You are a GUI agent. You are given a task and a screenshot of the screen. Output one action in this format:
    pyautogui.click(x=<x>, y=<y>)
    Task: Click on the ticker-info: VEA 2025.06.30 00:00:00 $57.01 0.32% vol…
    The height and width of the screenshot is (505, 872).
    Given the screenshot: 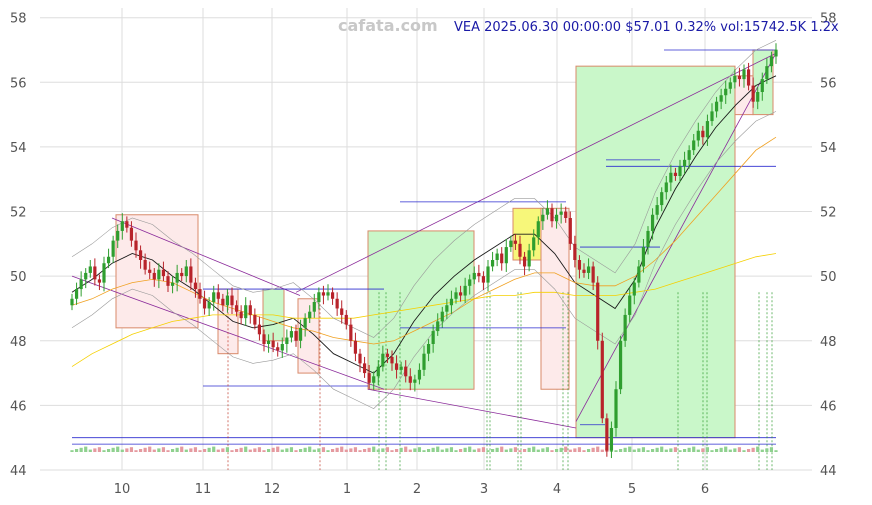 What is the action you would take?
    pyautogui.click(x=646, y=27)
    